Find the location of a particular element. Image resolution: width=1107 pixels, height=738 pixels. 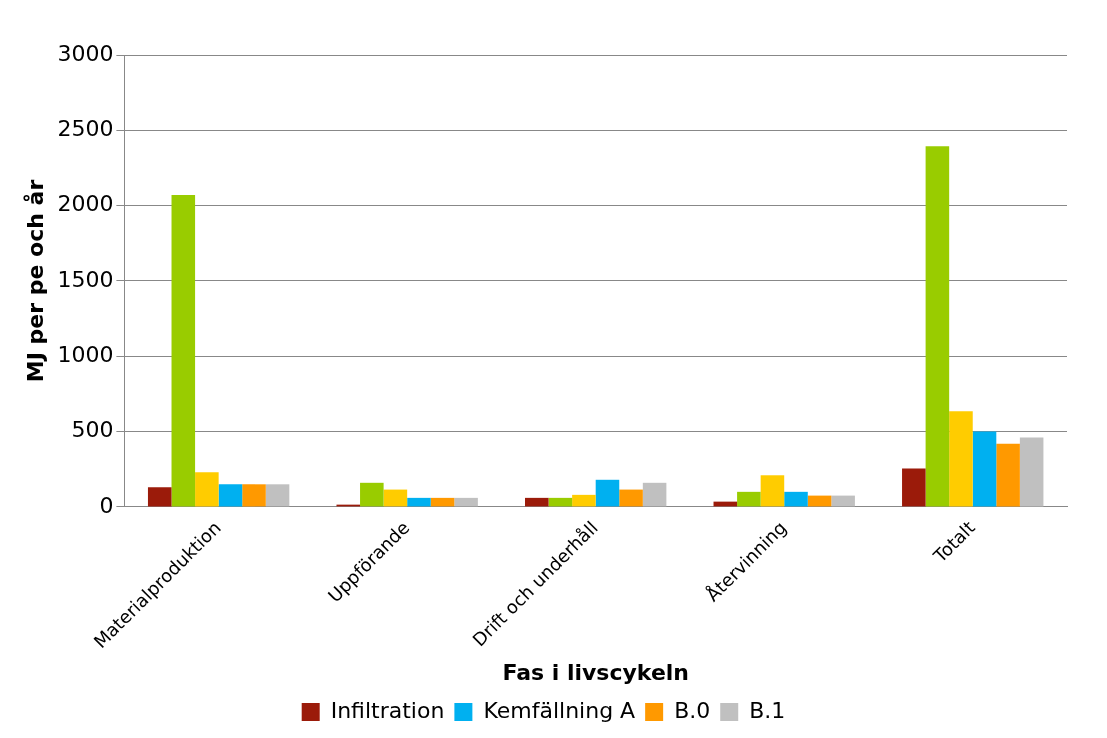

y-tick-label: 500 is located at coordinates (92, 430).